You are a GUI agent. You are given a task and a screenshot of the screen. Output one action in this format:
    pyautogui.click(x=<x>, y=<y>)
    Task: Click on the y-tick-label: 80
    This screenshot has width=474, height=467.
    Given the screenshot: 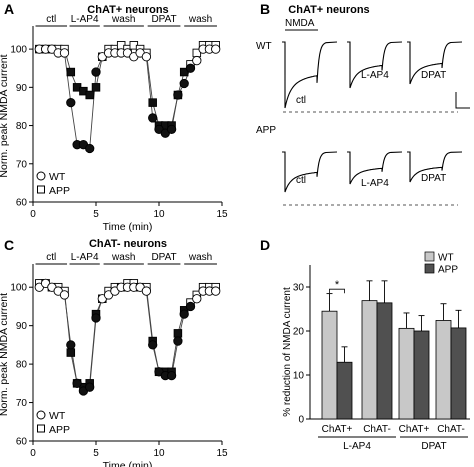 What is the action you would take?
    pyautogui.click(x=22, y=126)
    